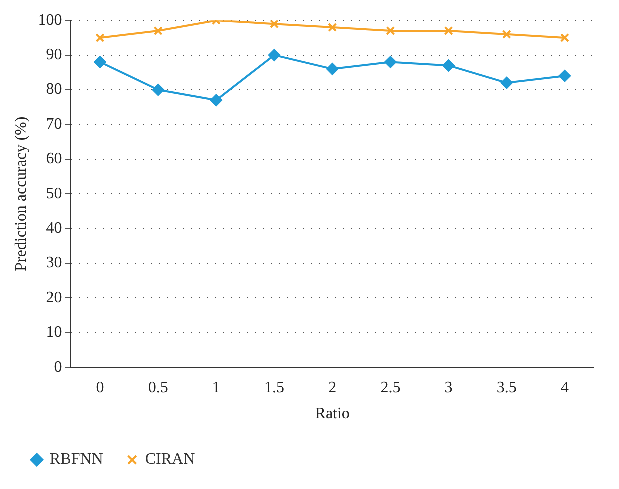  What do you see at coordinates (54, 159) in the screenshot?
I see `y-tick-label: 60` at bounding box center [54, 159].